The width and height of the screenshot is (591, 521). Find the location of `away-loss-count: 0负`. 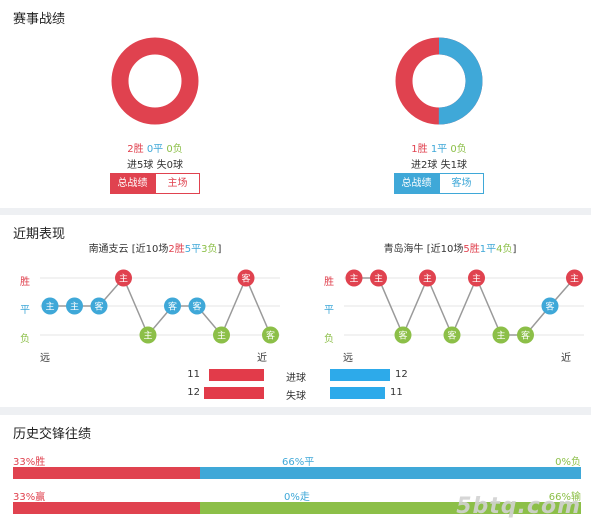

away-loss-count: 0负 is located at coordinates (458, 149).